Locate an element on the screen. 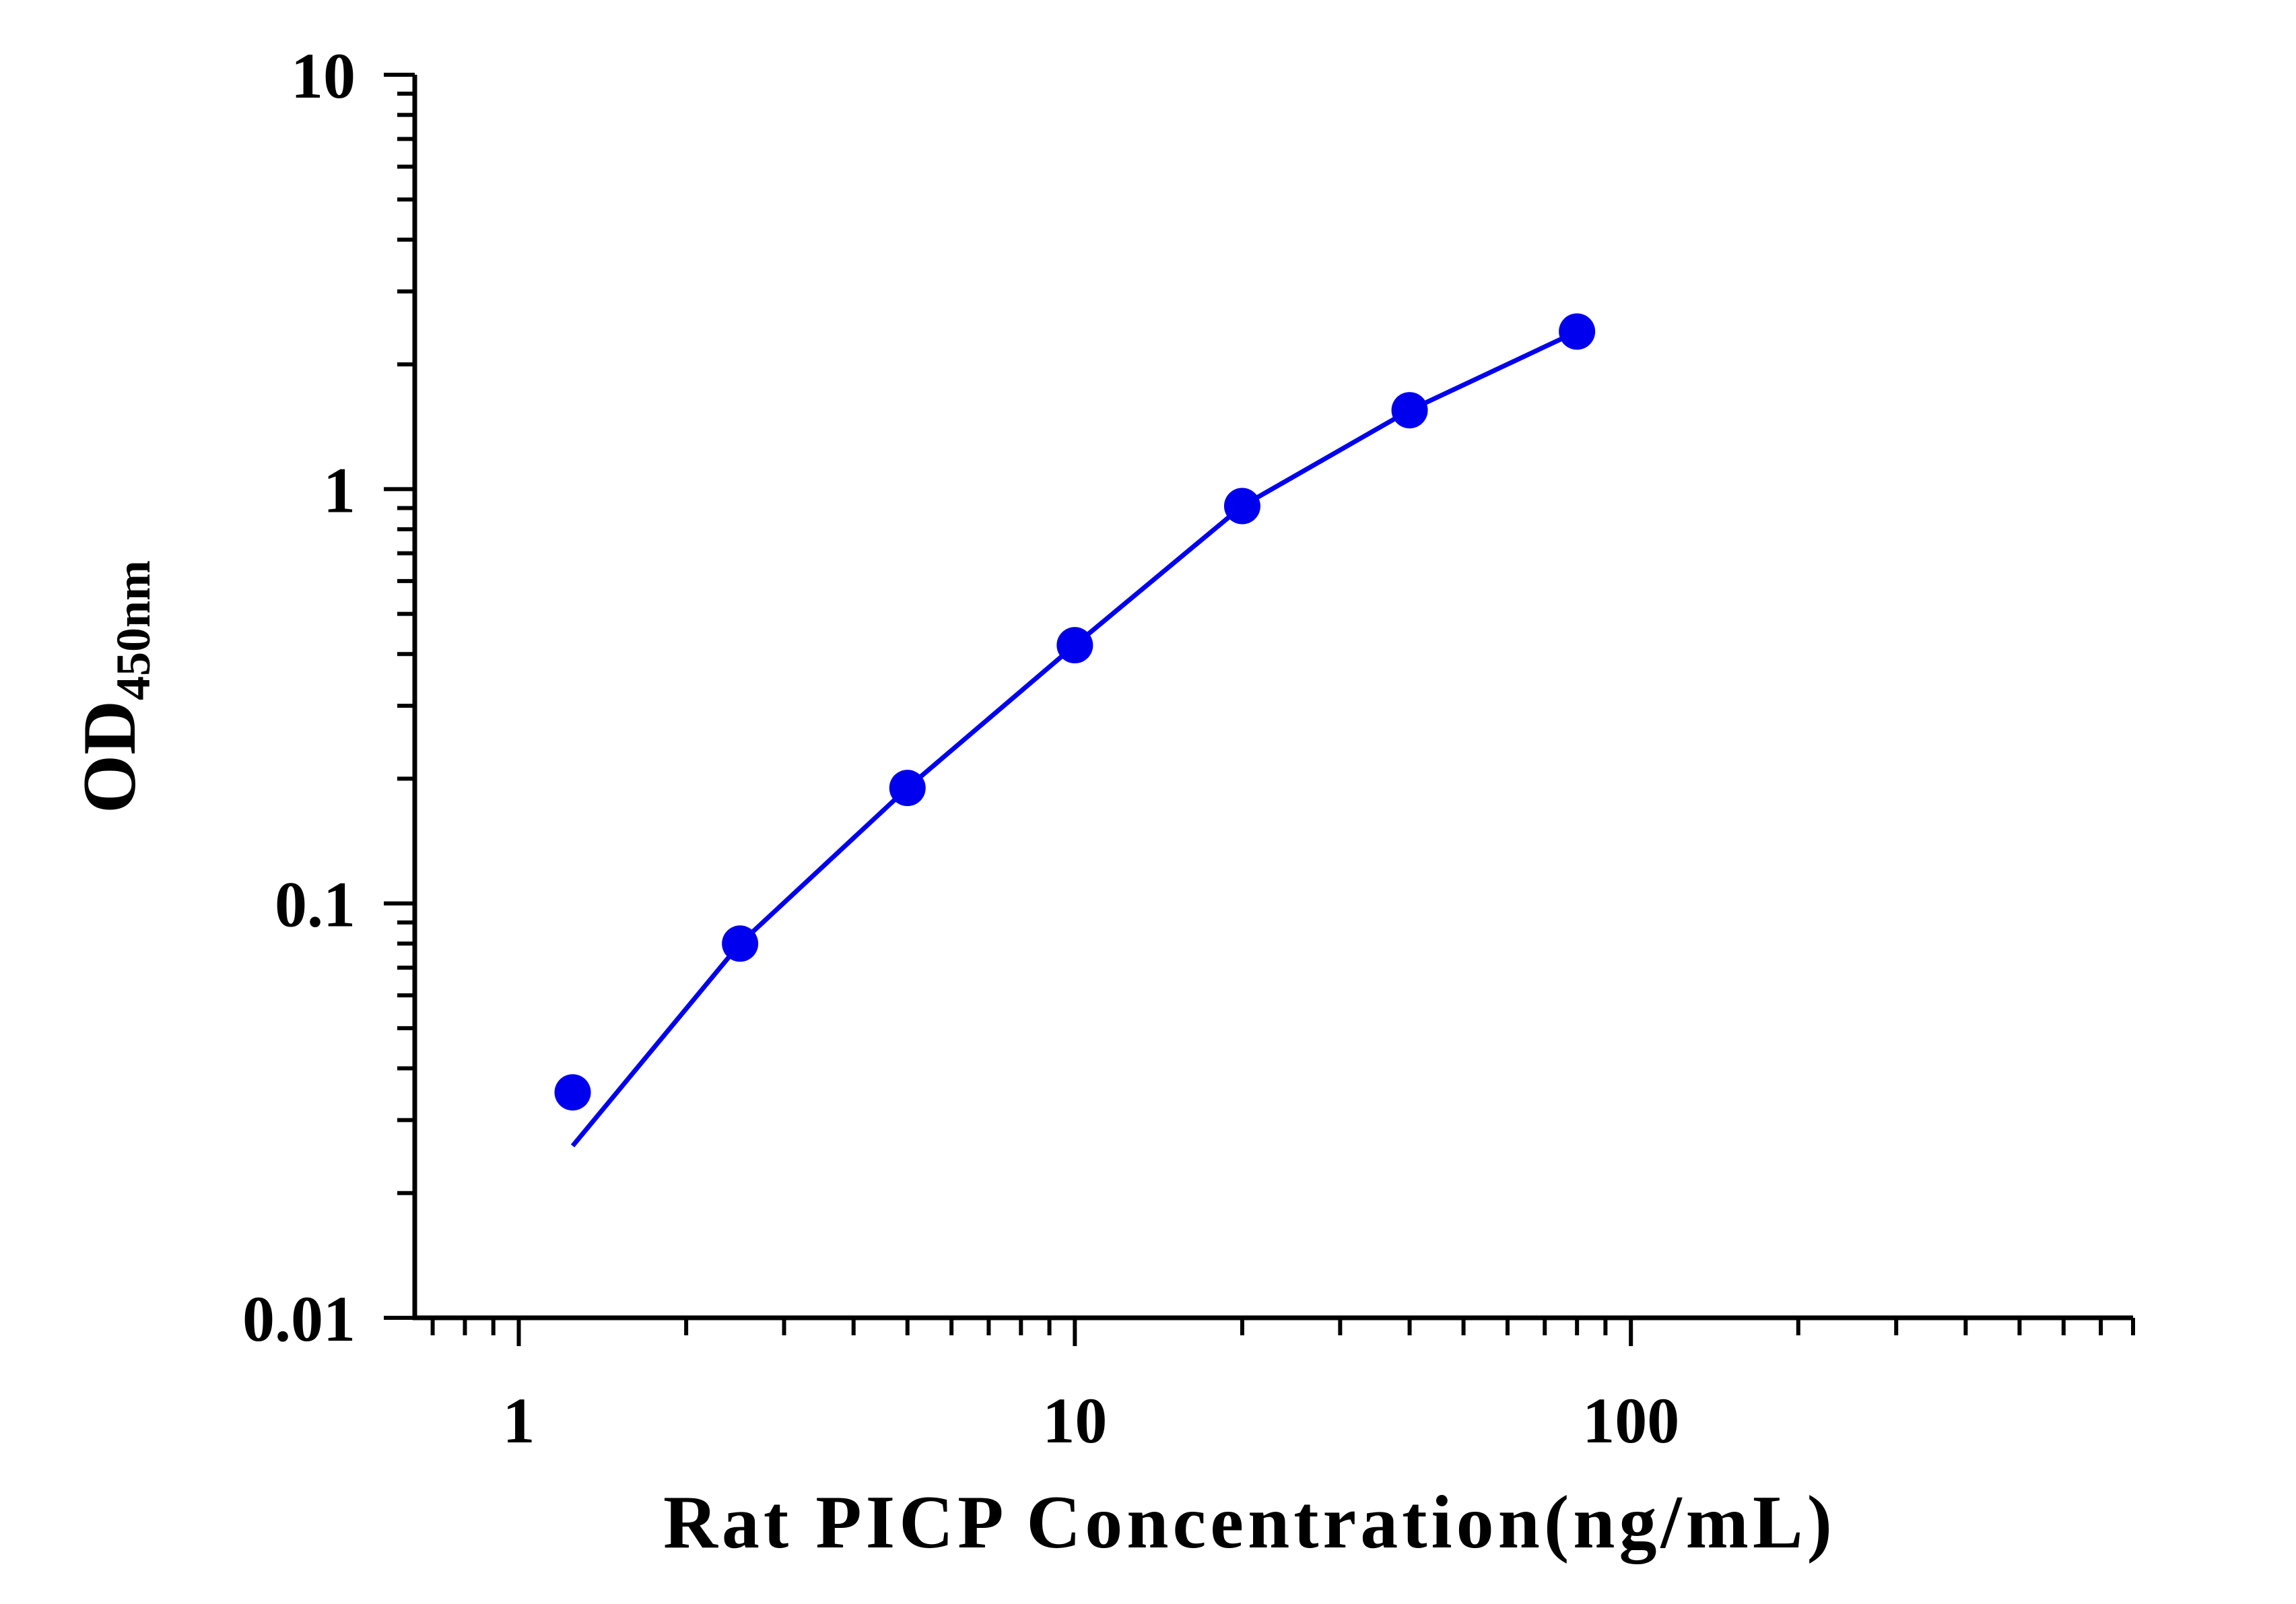  y-axis-title-subscript: 450nm is located at coordinates (133, 630).